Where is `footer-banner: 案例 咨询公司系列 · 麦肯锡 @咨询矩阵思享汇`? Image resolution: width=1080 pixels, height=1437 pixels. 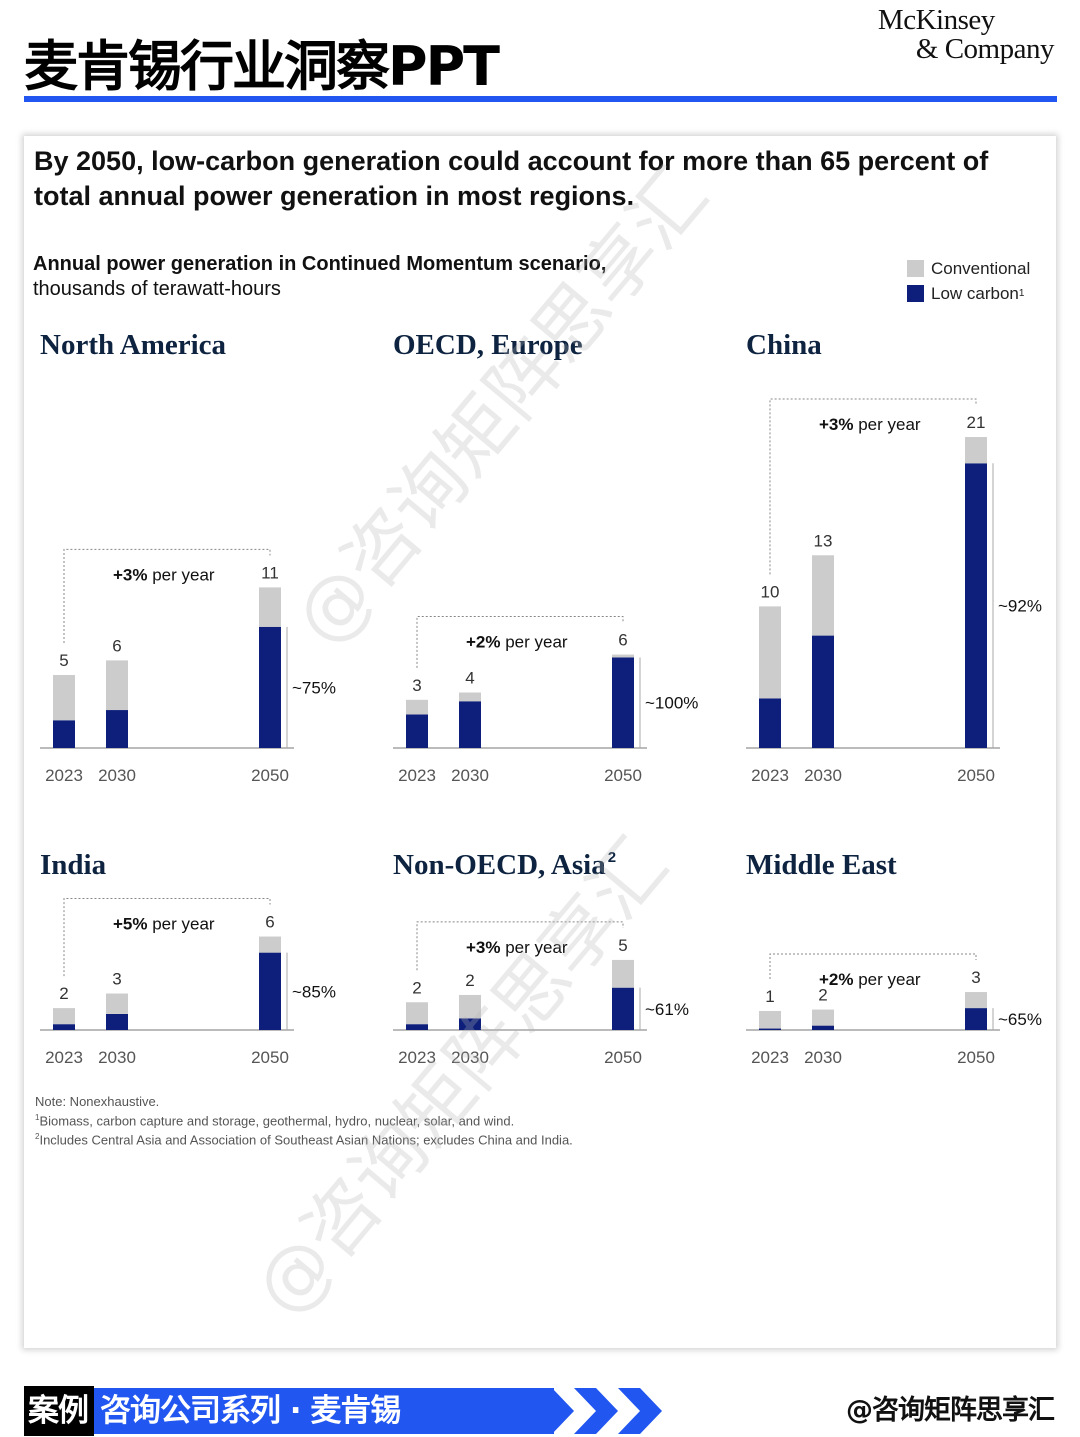 footer-banner: 案例 咨询公司系列 · 麦肯锡 @咨询矩阵思享汇 is located at coordinates (540, 1411).